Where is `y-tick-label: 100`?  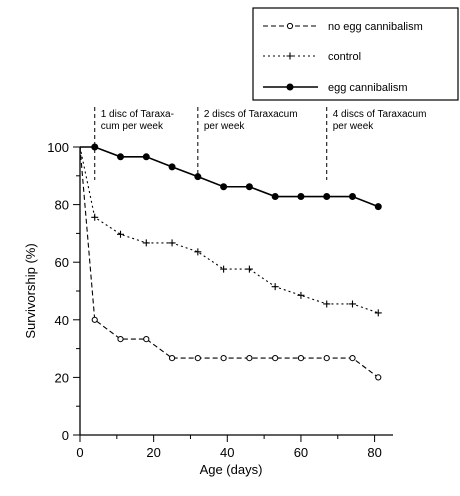 y-tick-label: 100 is located at coordinates (58, 147).